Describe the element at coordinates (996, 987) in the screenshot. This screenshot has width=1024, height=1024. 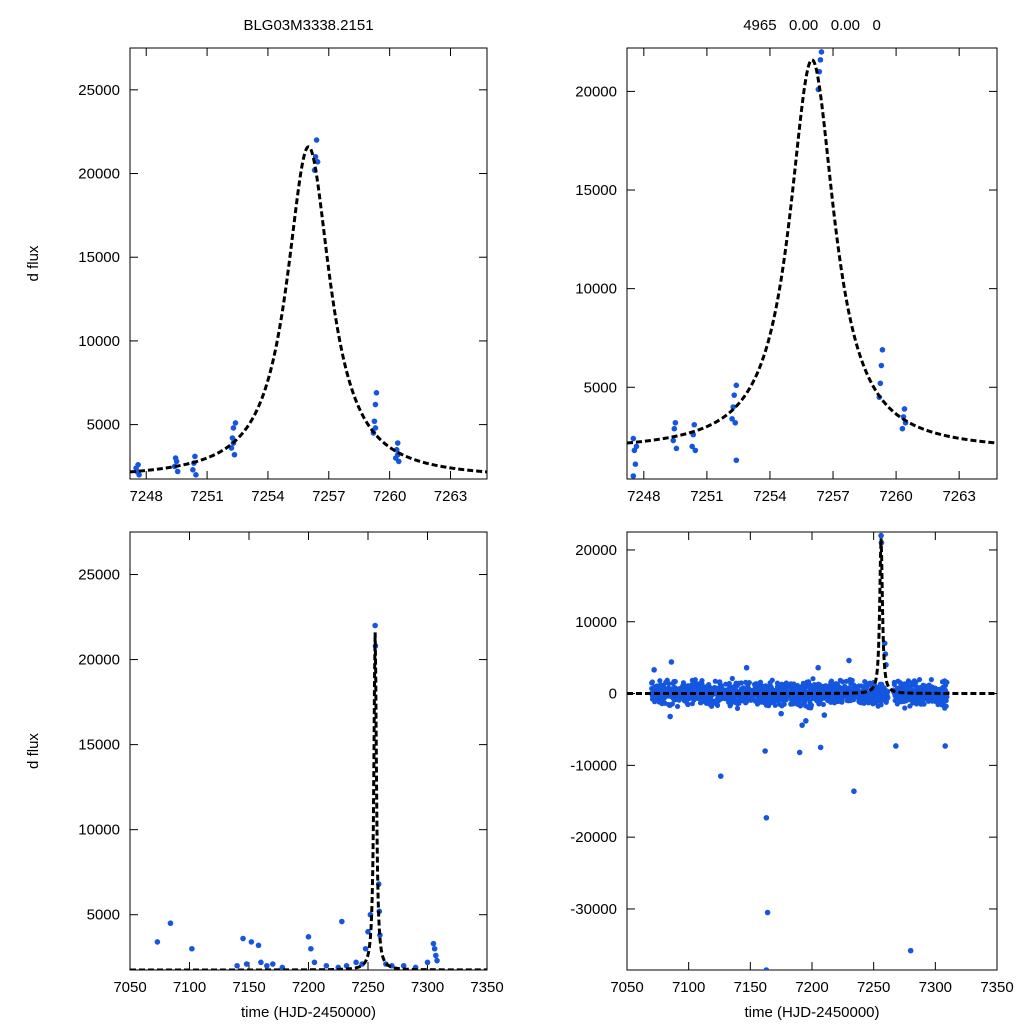
I see `x-tick-label: 7350` at that location.